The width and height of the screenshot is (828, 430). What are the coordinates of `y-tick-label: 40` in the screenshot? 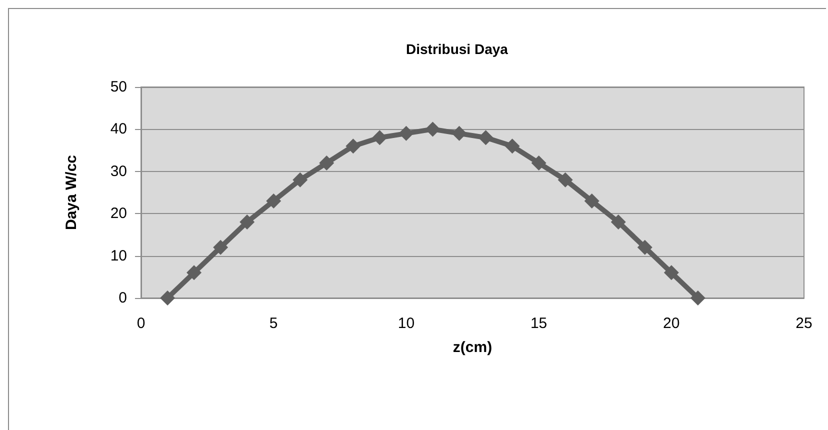 It's located at (118, 129).